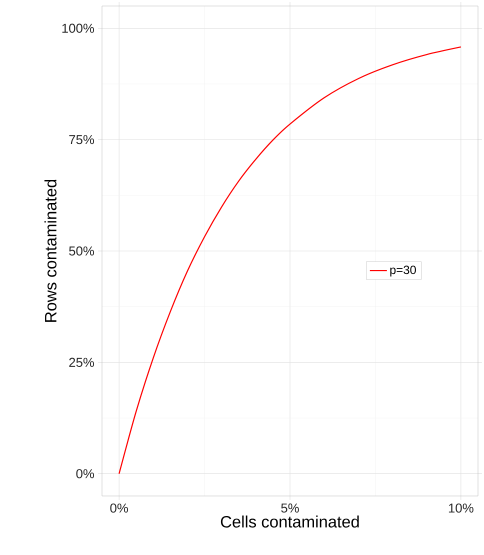 This screenshot has height=555, width=484. Describe the element at coordinates (461, 508) in the screenshot. I see `x-tick-label: 10%` at that location.